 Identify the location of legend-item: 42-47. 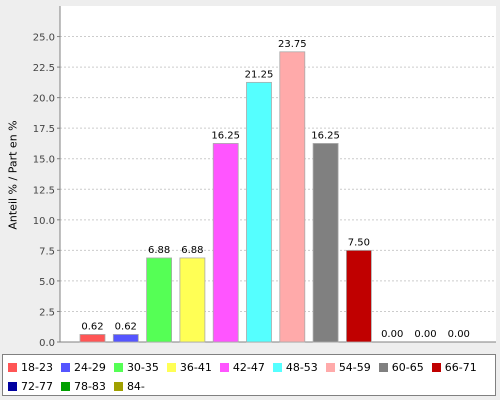
(242, 367).